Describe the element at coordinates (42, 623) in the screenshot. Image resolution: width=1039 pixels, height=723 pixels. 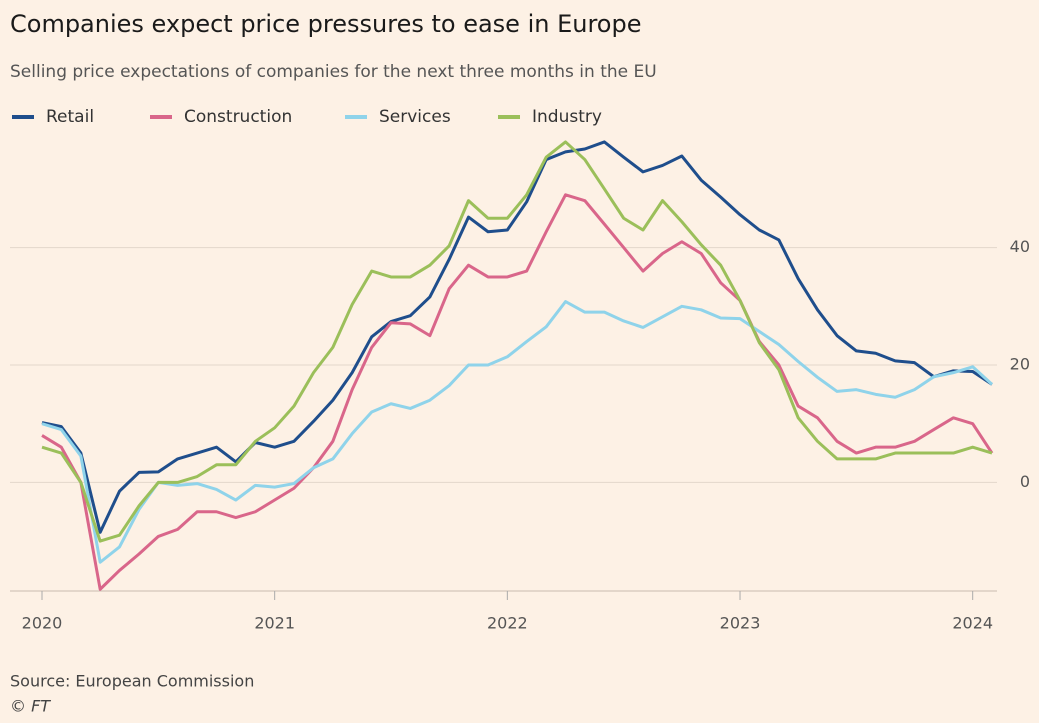
I see `x-tick-label: 2020` at that location.